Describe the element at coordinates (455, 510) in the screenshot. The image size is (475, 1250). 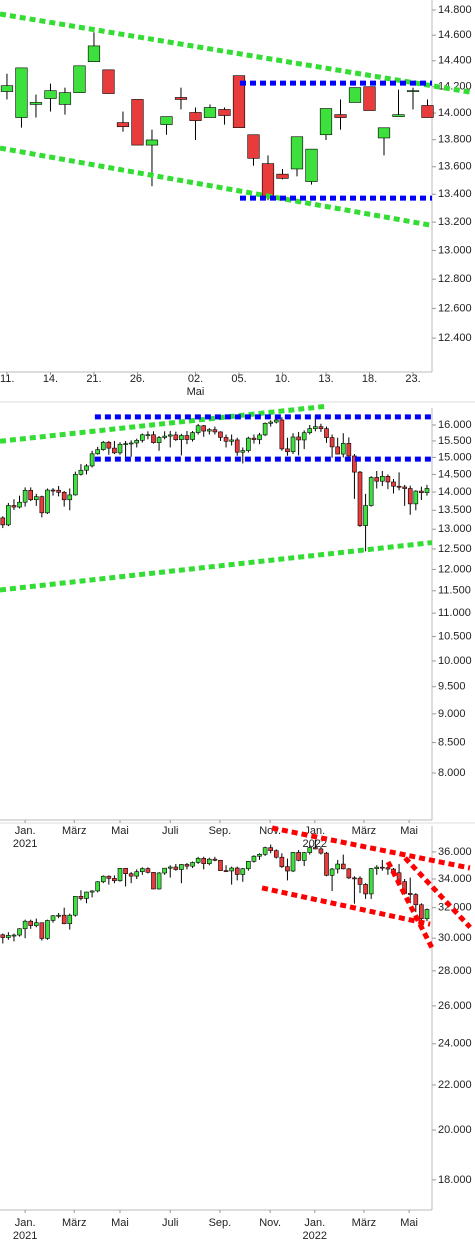
I see `y-tick-label: 13.500` at that location.